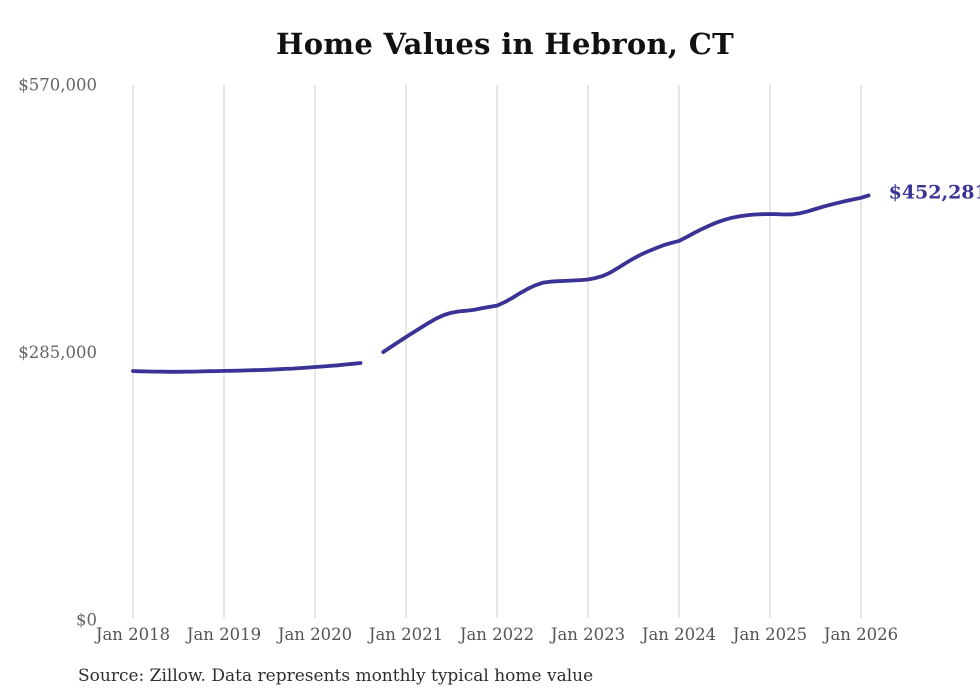 The height and width of the screenshot is (699, 980). What do you see at coordinates (57, 85) in the screenshot?
I see `y-axis-tick-label: $570,000` at bounding box center [57, 85].